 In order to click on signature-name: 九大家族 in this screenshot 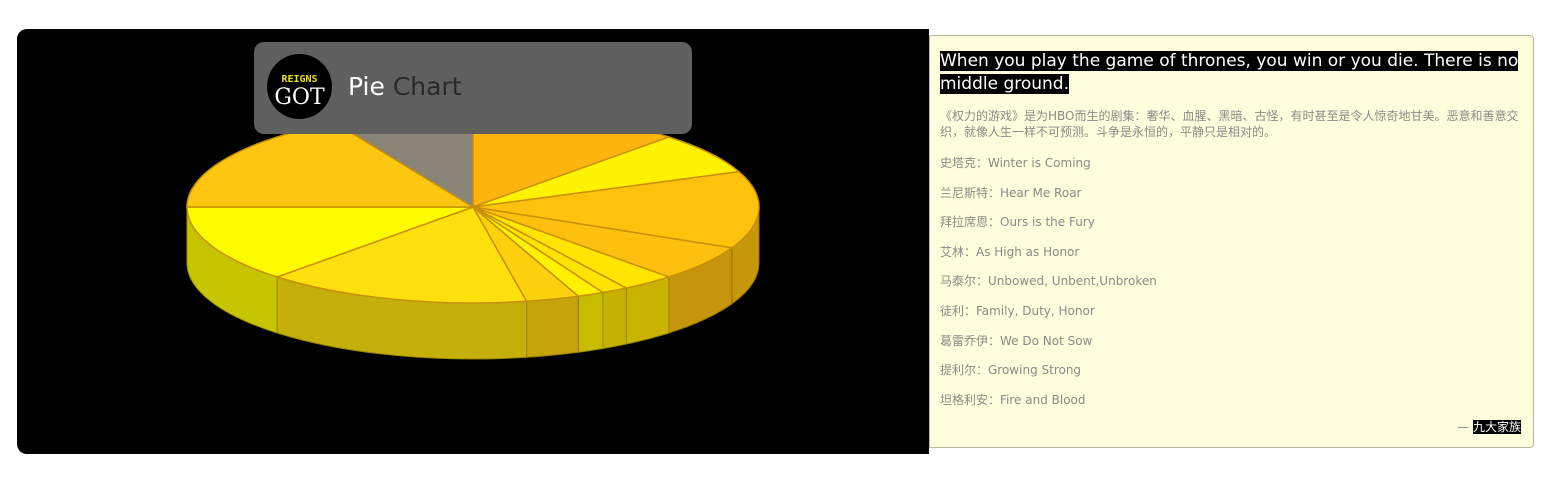, I will do `click(1496, 427)`.